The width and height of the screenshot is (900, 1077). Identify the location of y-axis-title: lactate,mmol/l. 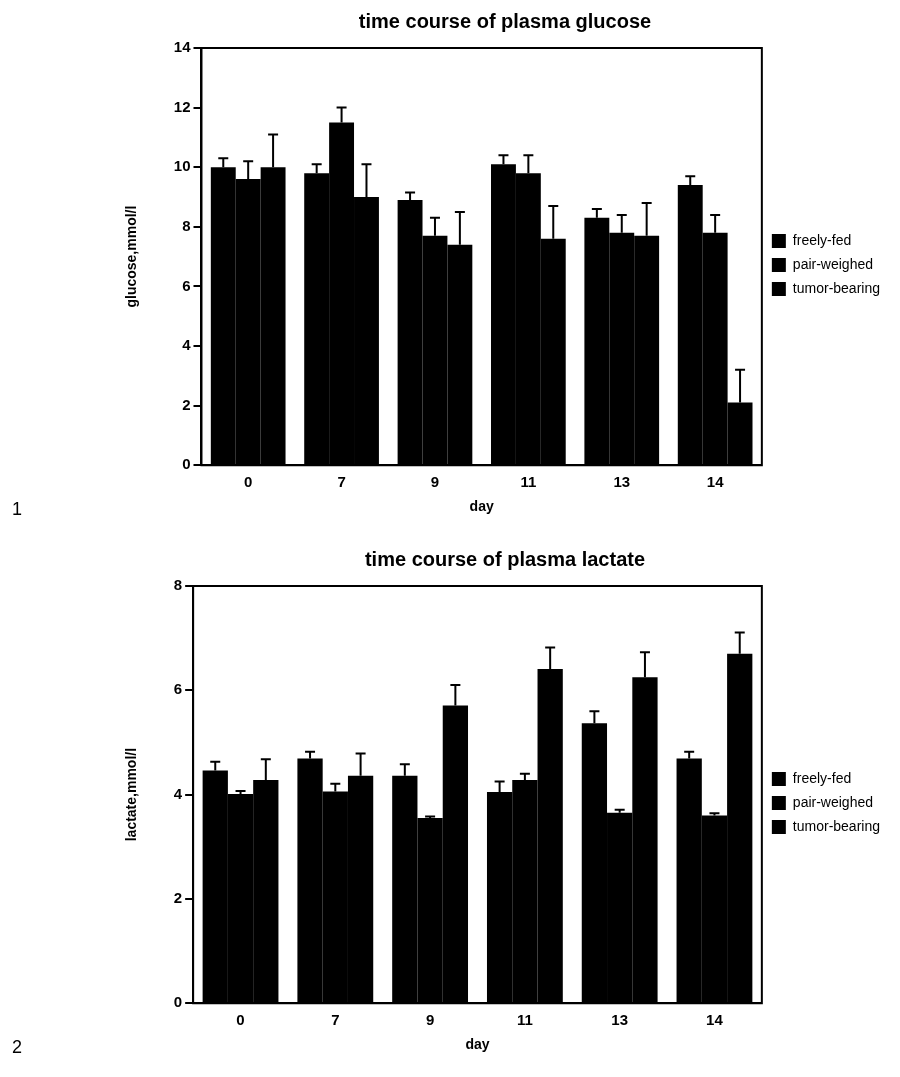
(131, 794).